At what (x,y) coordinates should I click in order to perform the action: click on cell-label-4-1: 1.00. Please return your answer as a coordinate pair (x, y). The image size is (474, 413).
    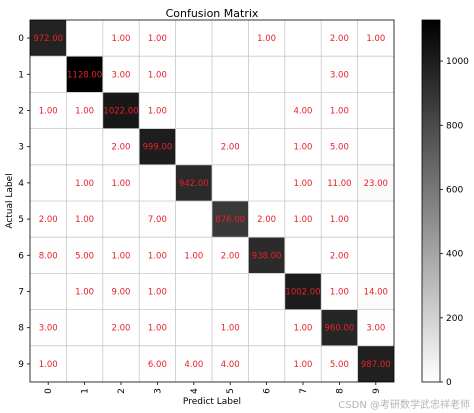
    Looking at the image, I should click on (84, 184).